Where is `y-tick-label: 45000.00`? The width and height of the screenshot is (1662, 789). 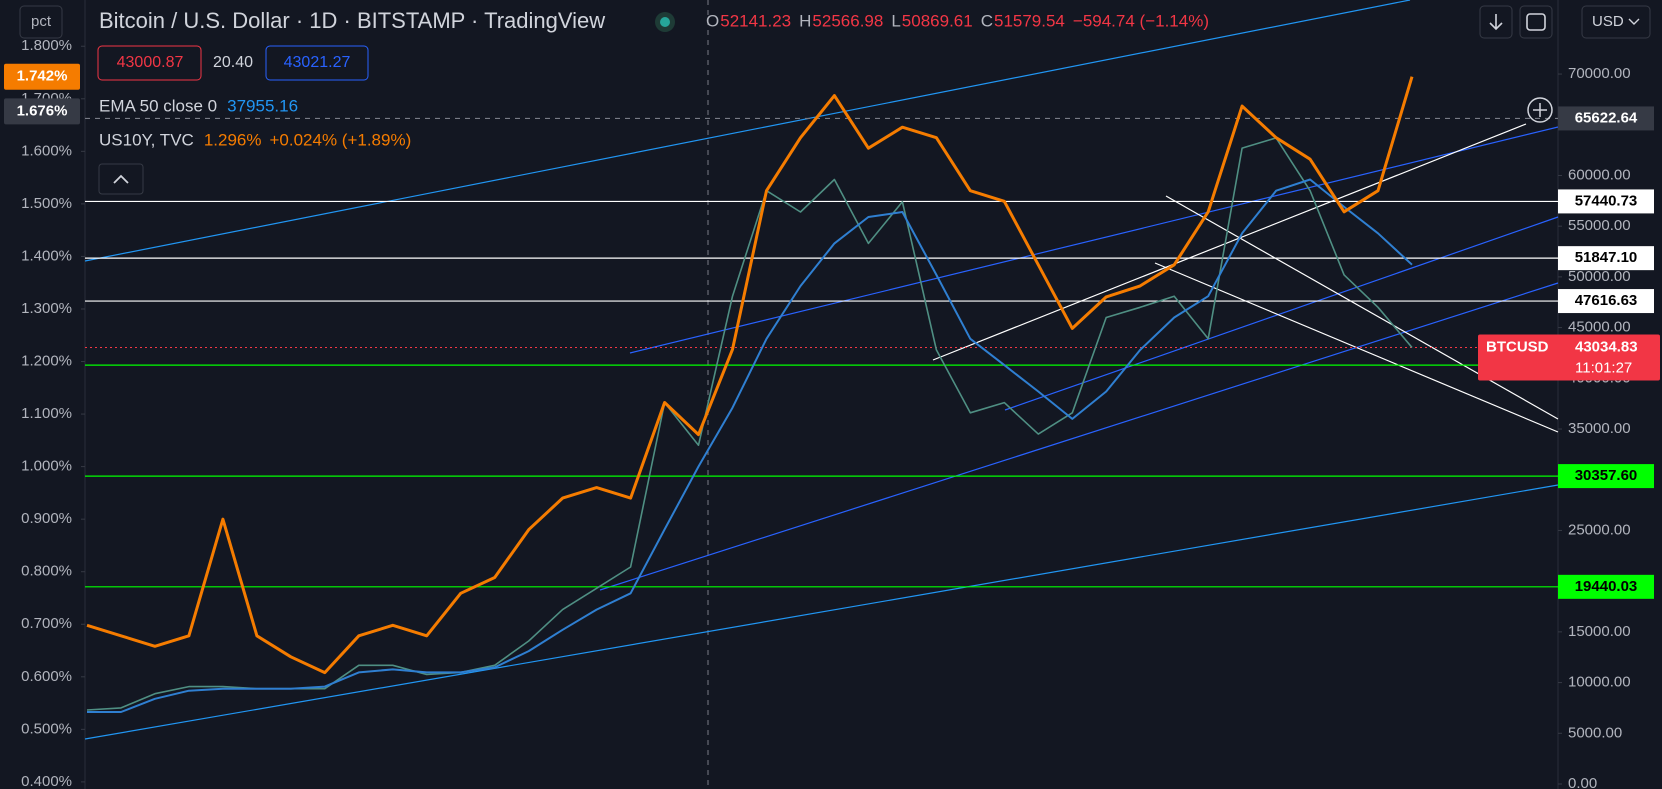
y-tick-label: 45000.00 is located at coordinates (1599, 327).